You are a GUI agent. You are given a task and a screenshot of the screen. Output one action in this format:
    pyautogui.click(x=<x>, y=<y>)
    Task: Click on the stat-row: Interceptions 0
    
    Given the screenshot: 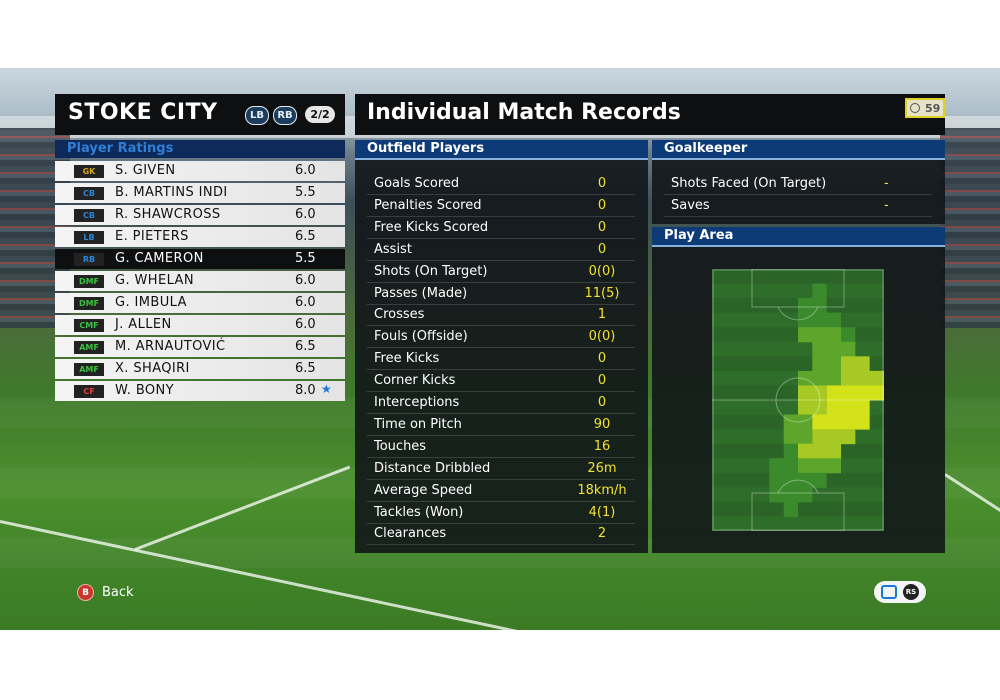 What is the action you would take?
    pyautogui.click(x=501, y=403)
    